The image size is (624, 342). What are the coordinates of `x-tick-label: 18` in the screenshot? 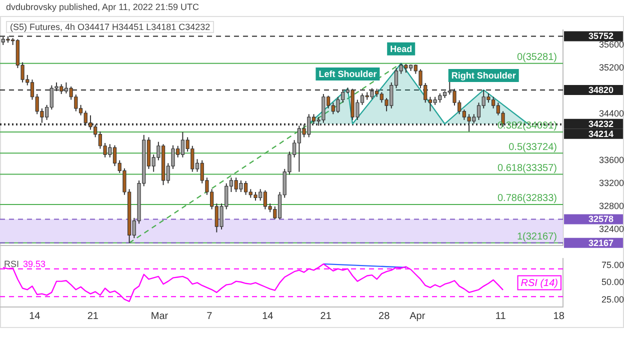 It's located at (559, 316).